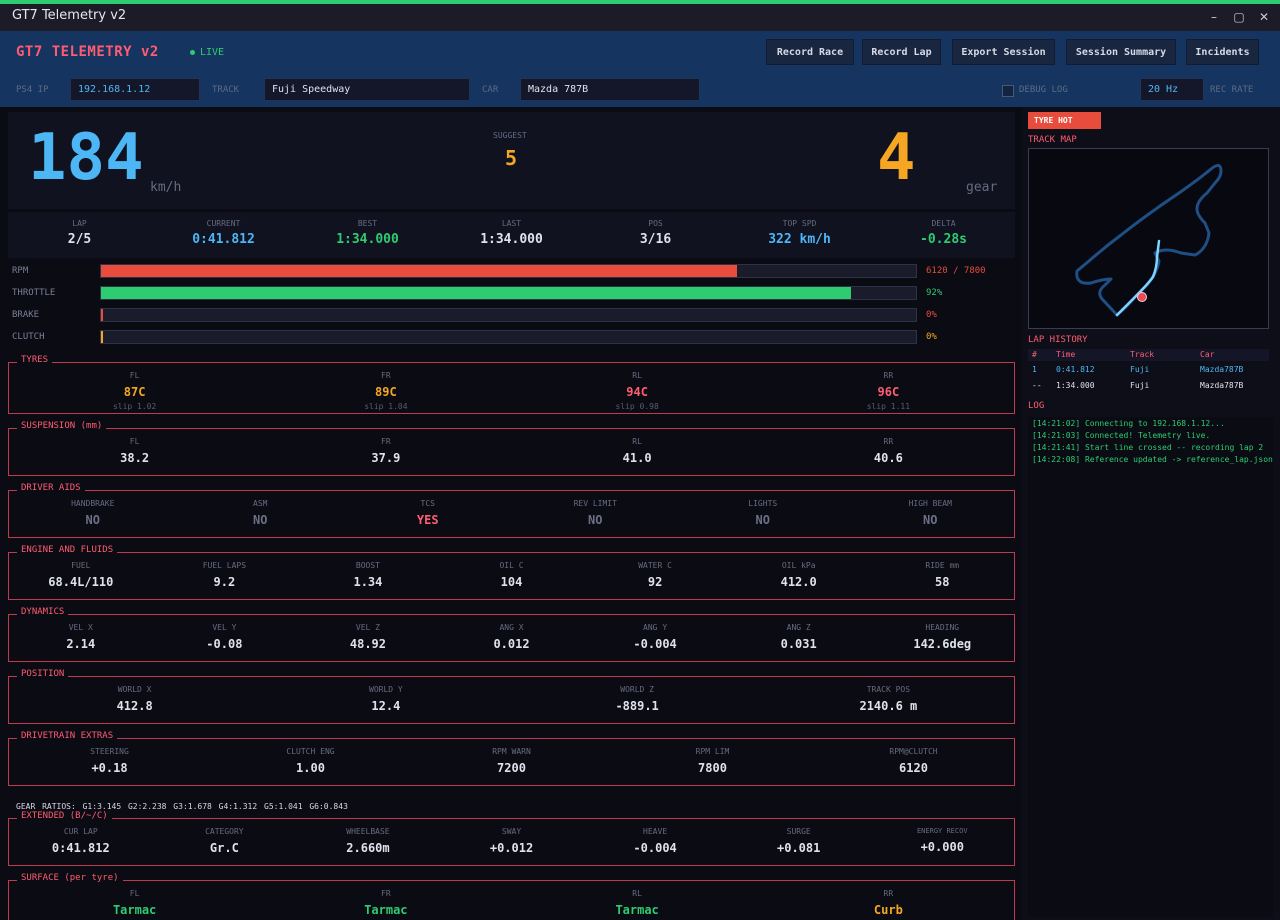 The height and width of the screenshot is (920, 1280). What do you see at coordinates (51, 488) in the screenshot?
I see `section-title: DRIVER AIDS` at bounding box center [51, 488].